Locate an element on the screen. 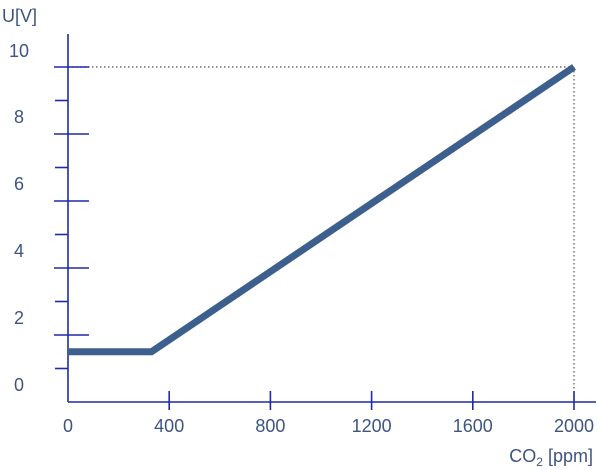 The width and height of the screenshot is (598, 470). y-ticks is located at coordinates (71, 218).